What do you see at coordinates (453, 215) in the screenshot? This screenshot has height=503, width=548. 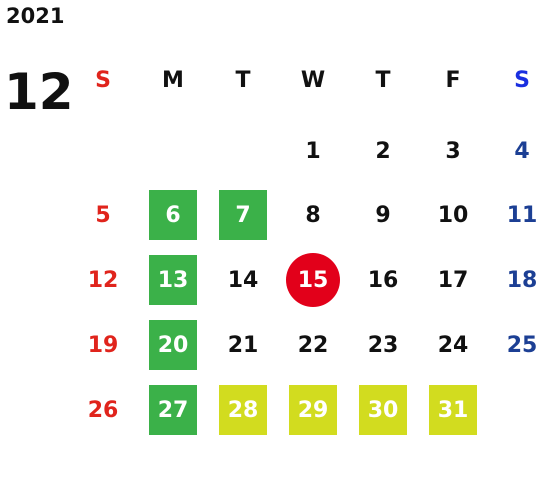 I see `day: 10` at bounding box center [453, 215].